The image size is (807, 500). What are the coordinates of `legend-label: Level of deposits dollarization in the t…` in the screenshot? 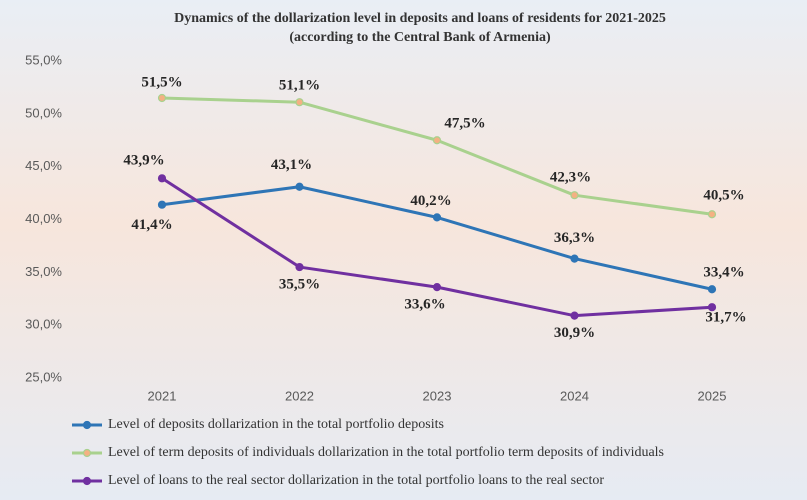 It's located at (276, 424).